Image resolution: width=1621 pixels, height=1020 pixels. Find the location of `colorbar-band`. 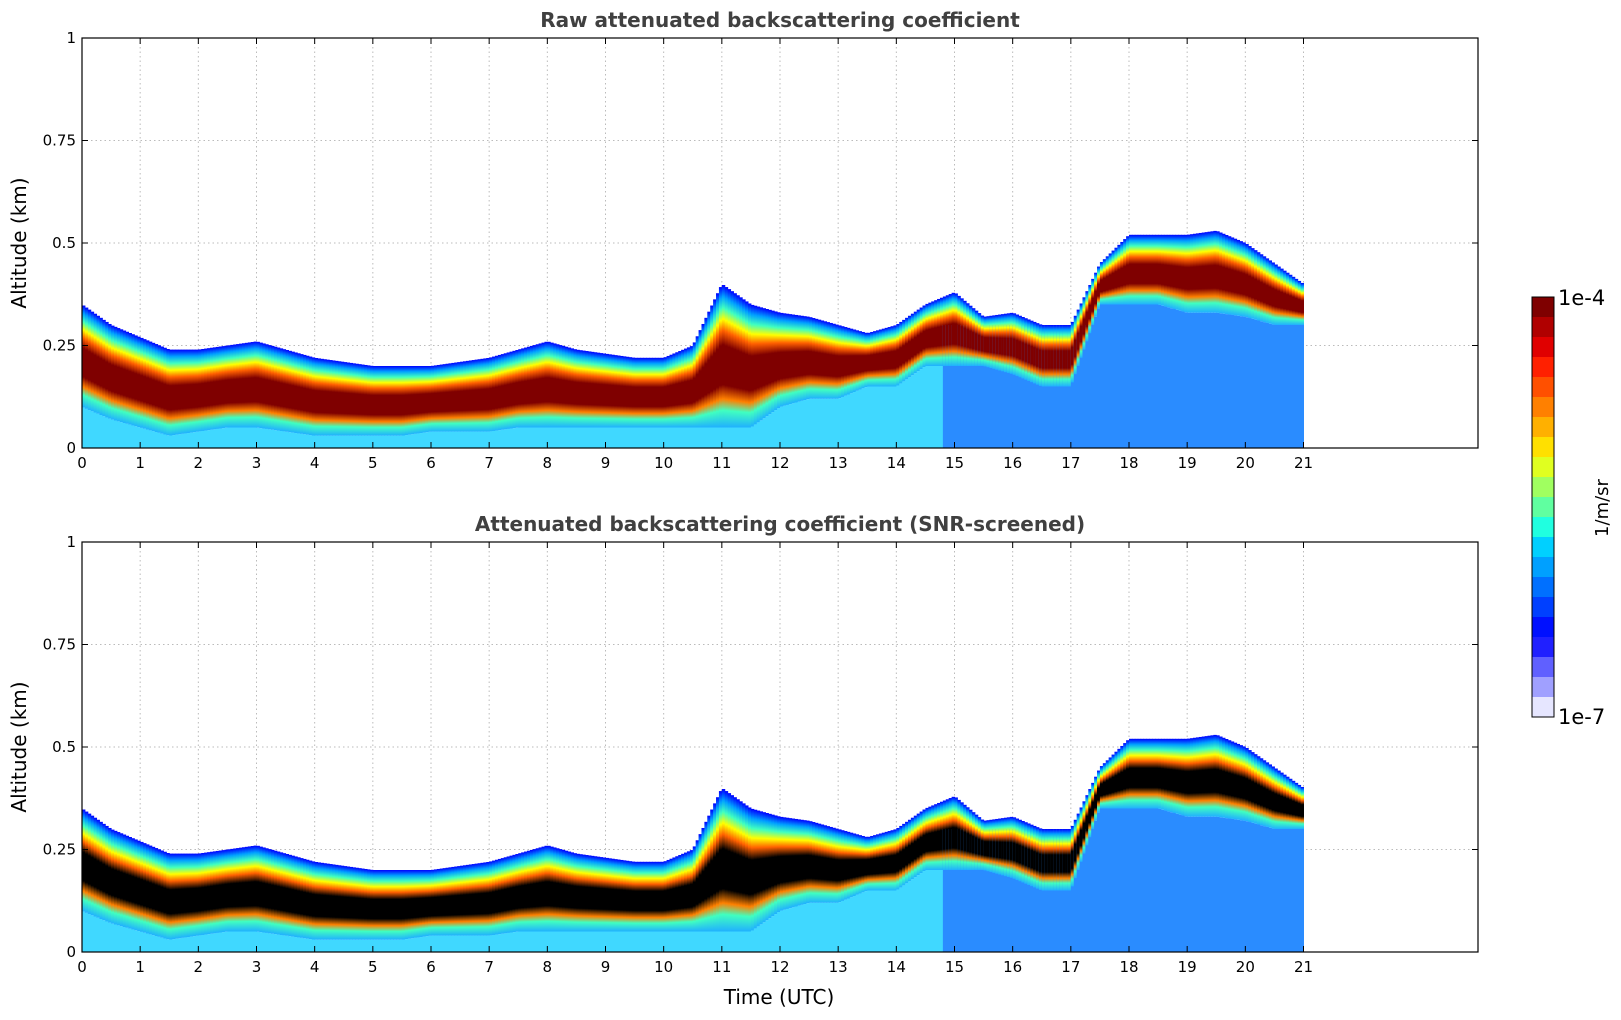

colorbar-band is located at coordinates (1543, 487).